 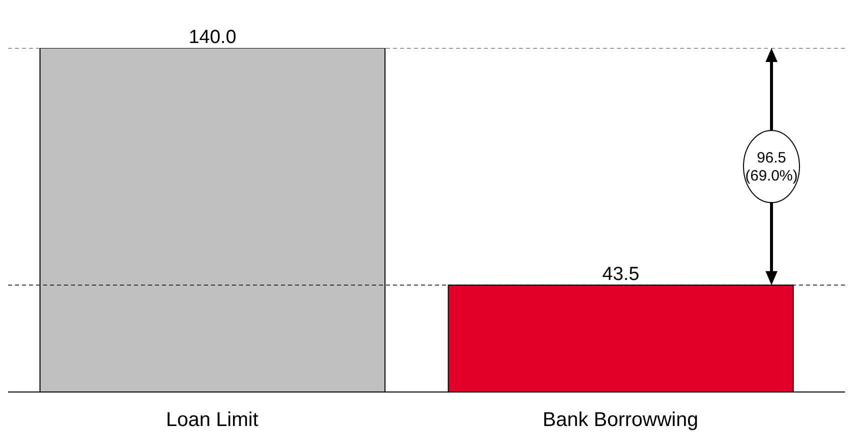 What do you see at coordinates (212, 37) in the screenshot?
I see `data-label: 140.0` at bounding box center [212, 37].